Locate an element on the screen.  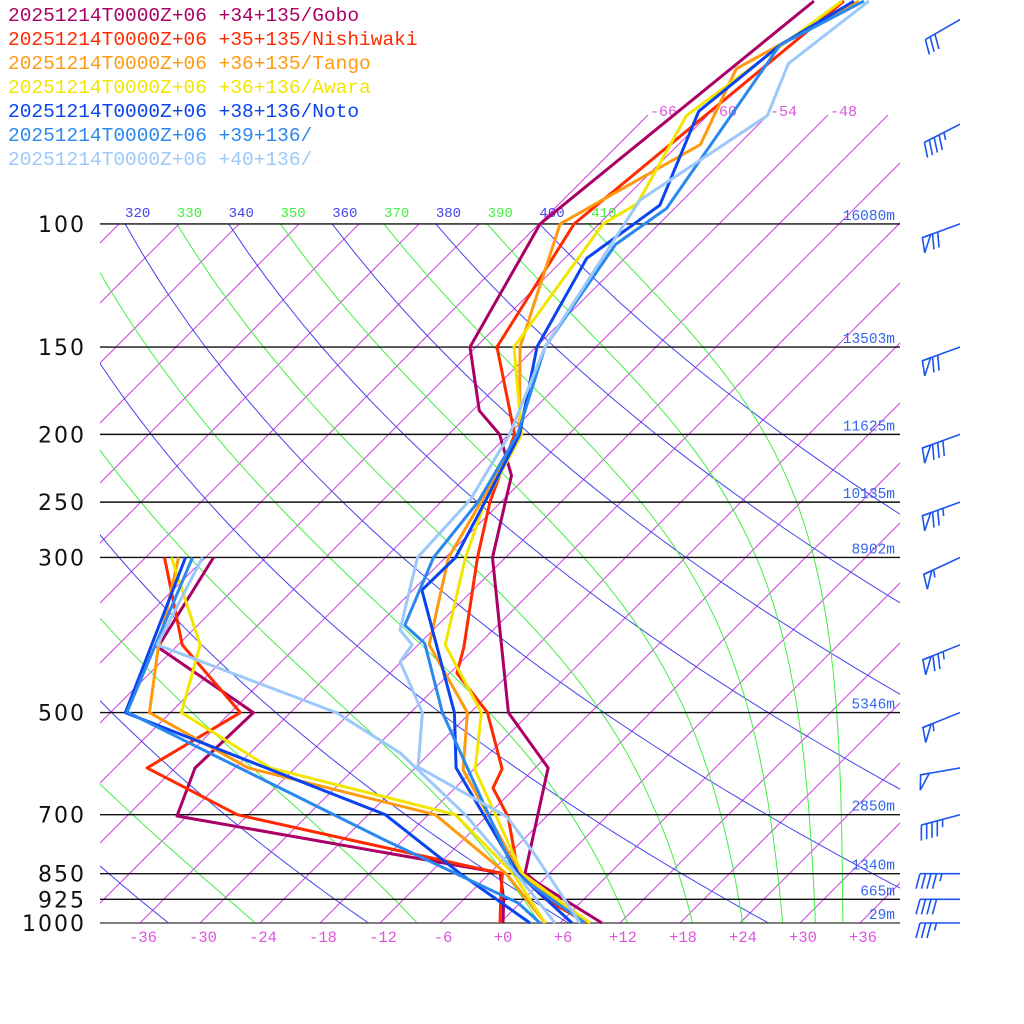
theta-label: 320 is located at coordinates (137, 214).